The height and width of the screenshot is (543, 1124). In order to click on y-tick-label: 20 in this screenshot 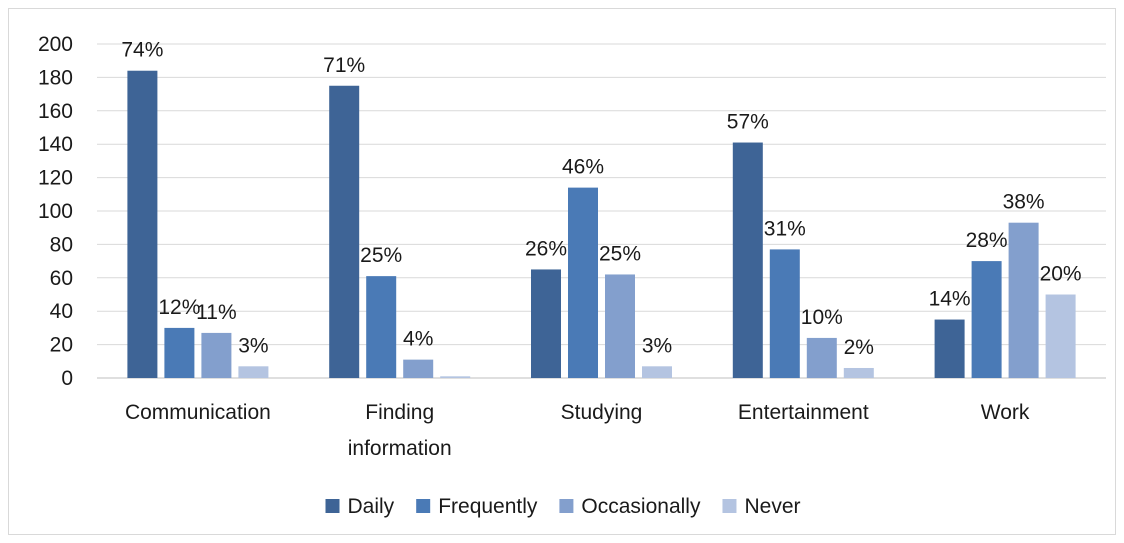, I will do `click(61, 345)`.